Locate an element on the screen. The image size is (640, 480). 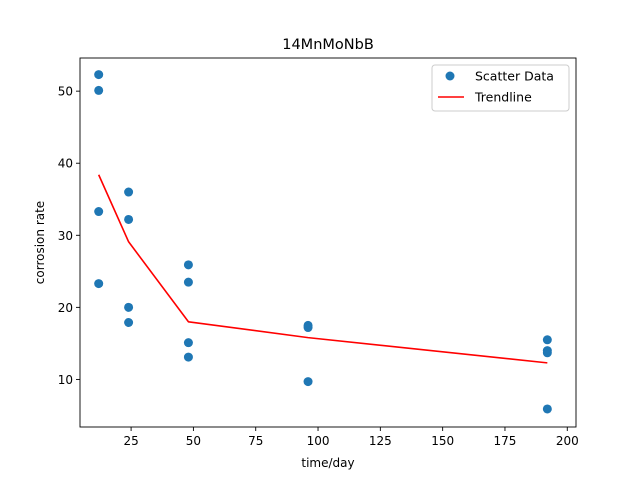
y-tick-label: 10 is located at coordinates (65, 380).